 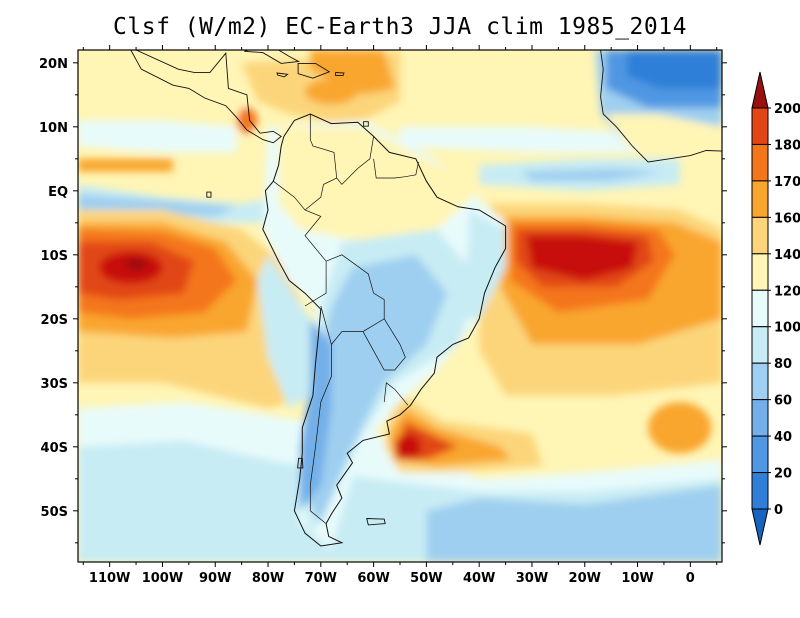 What do you see at coordinates (778, 510) in the screenshot?
I see `colorbar-label: 0` at bounding box center [778, 510].